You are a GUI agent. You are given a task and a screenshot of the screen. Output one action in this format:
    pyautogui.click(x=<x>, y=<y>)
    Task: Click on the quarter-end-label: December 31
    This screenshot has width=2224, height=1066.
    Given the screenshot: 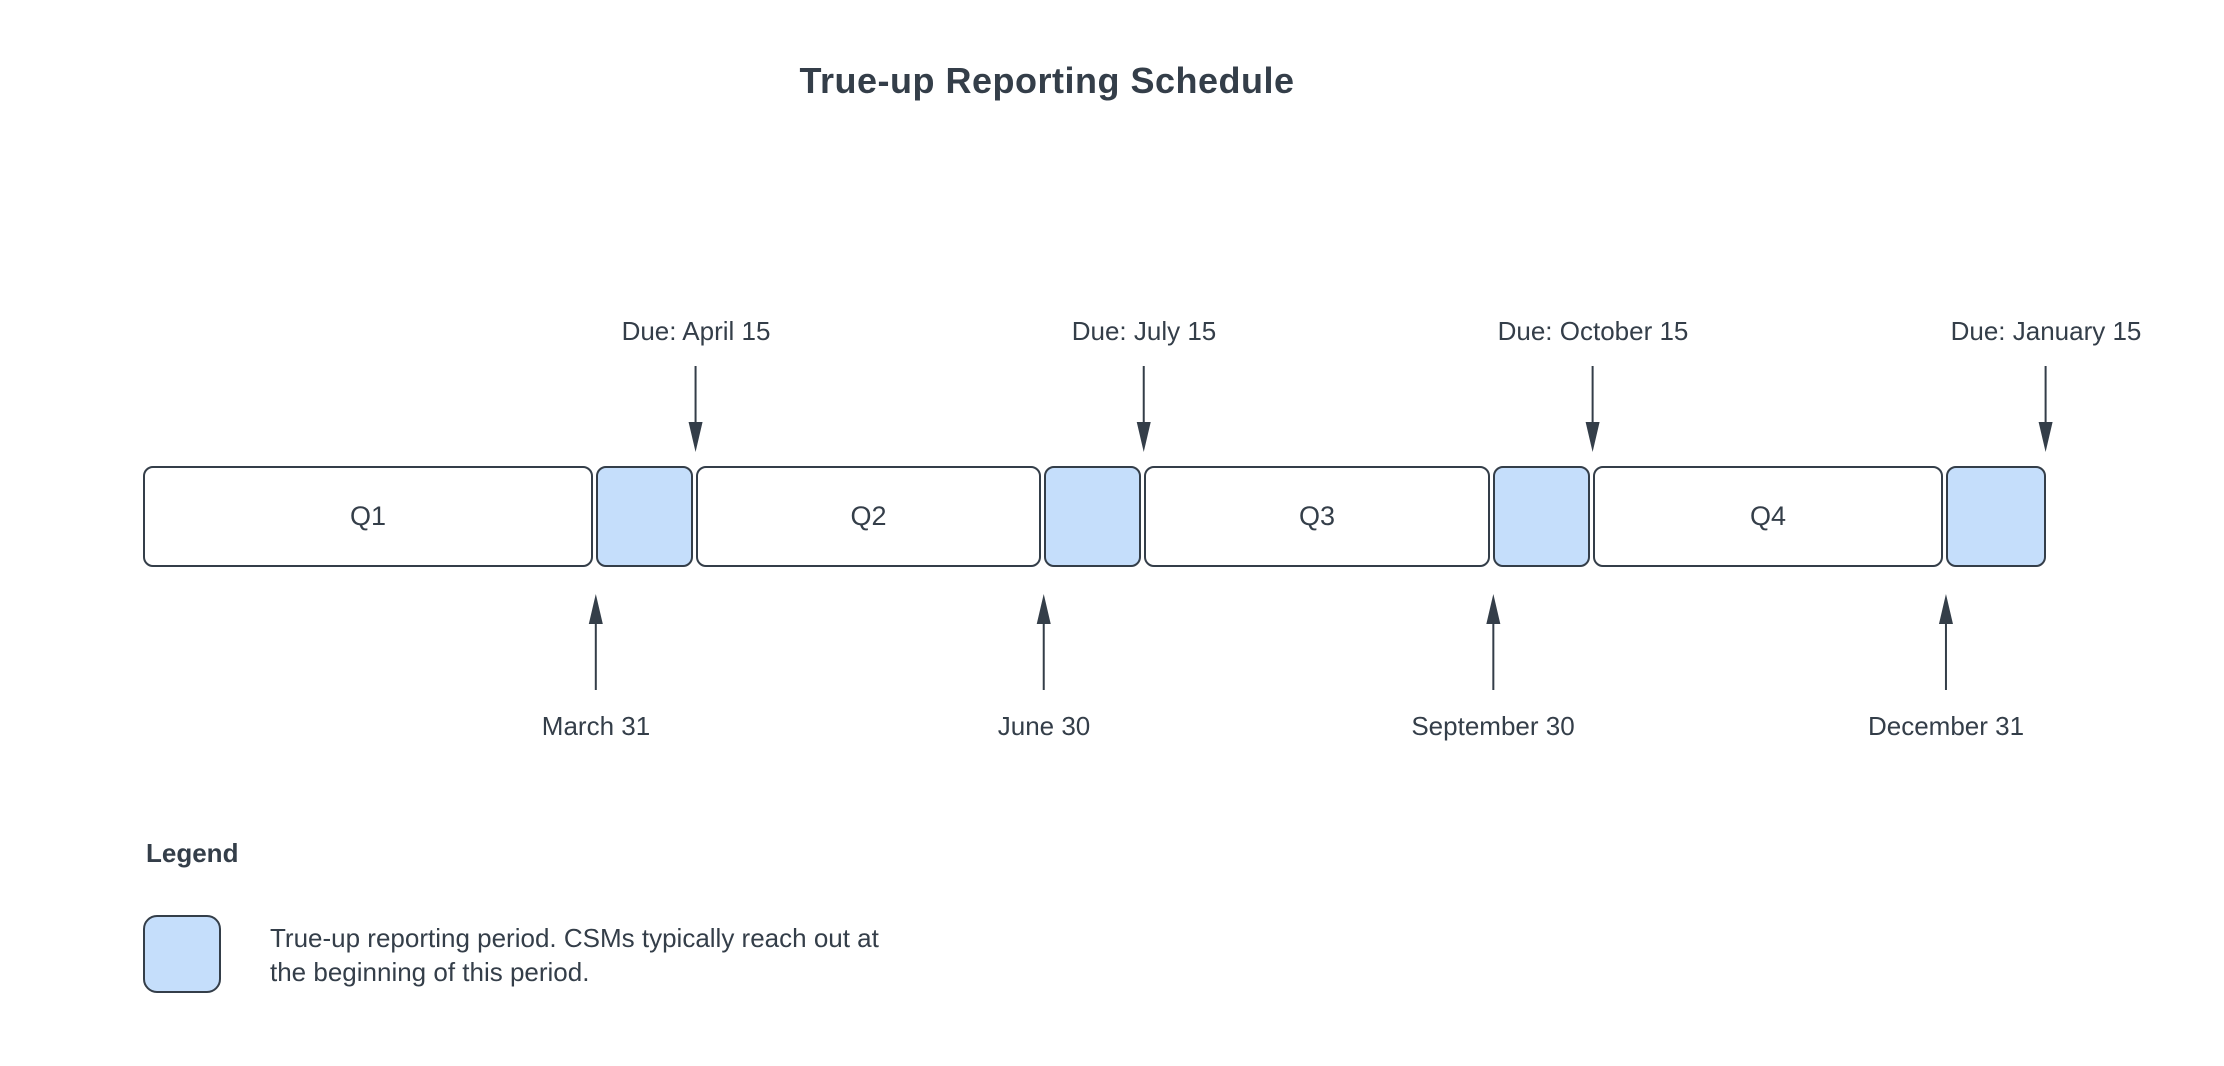 What is the action you would take?
    pyautogui.click(x=1946, y=726)
    